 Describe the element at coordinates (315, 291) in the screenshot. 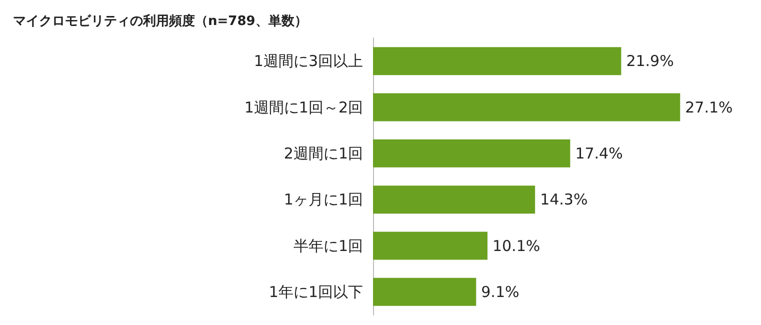

I see `y-tick-label: 1年に1回以下` at that location.